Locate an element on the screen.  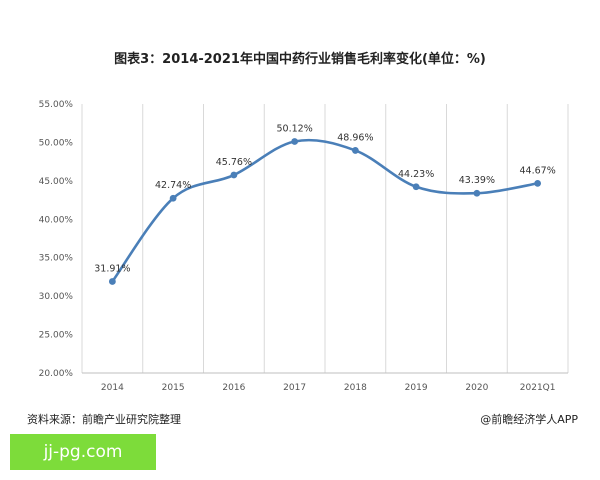
attribution: @前瞻经济学人APP is located at coordinates (529, 419).